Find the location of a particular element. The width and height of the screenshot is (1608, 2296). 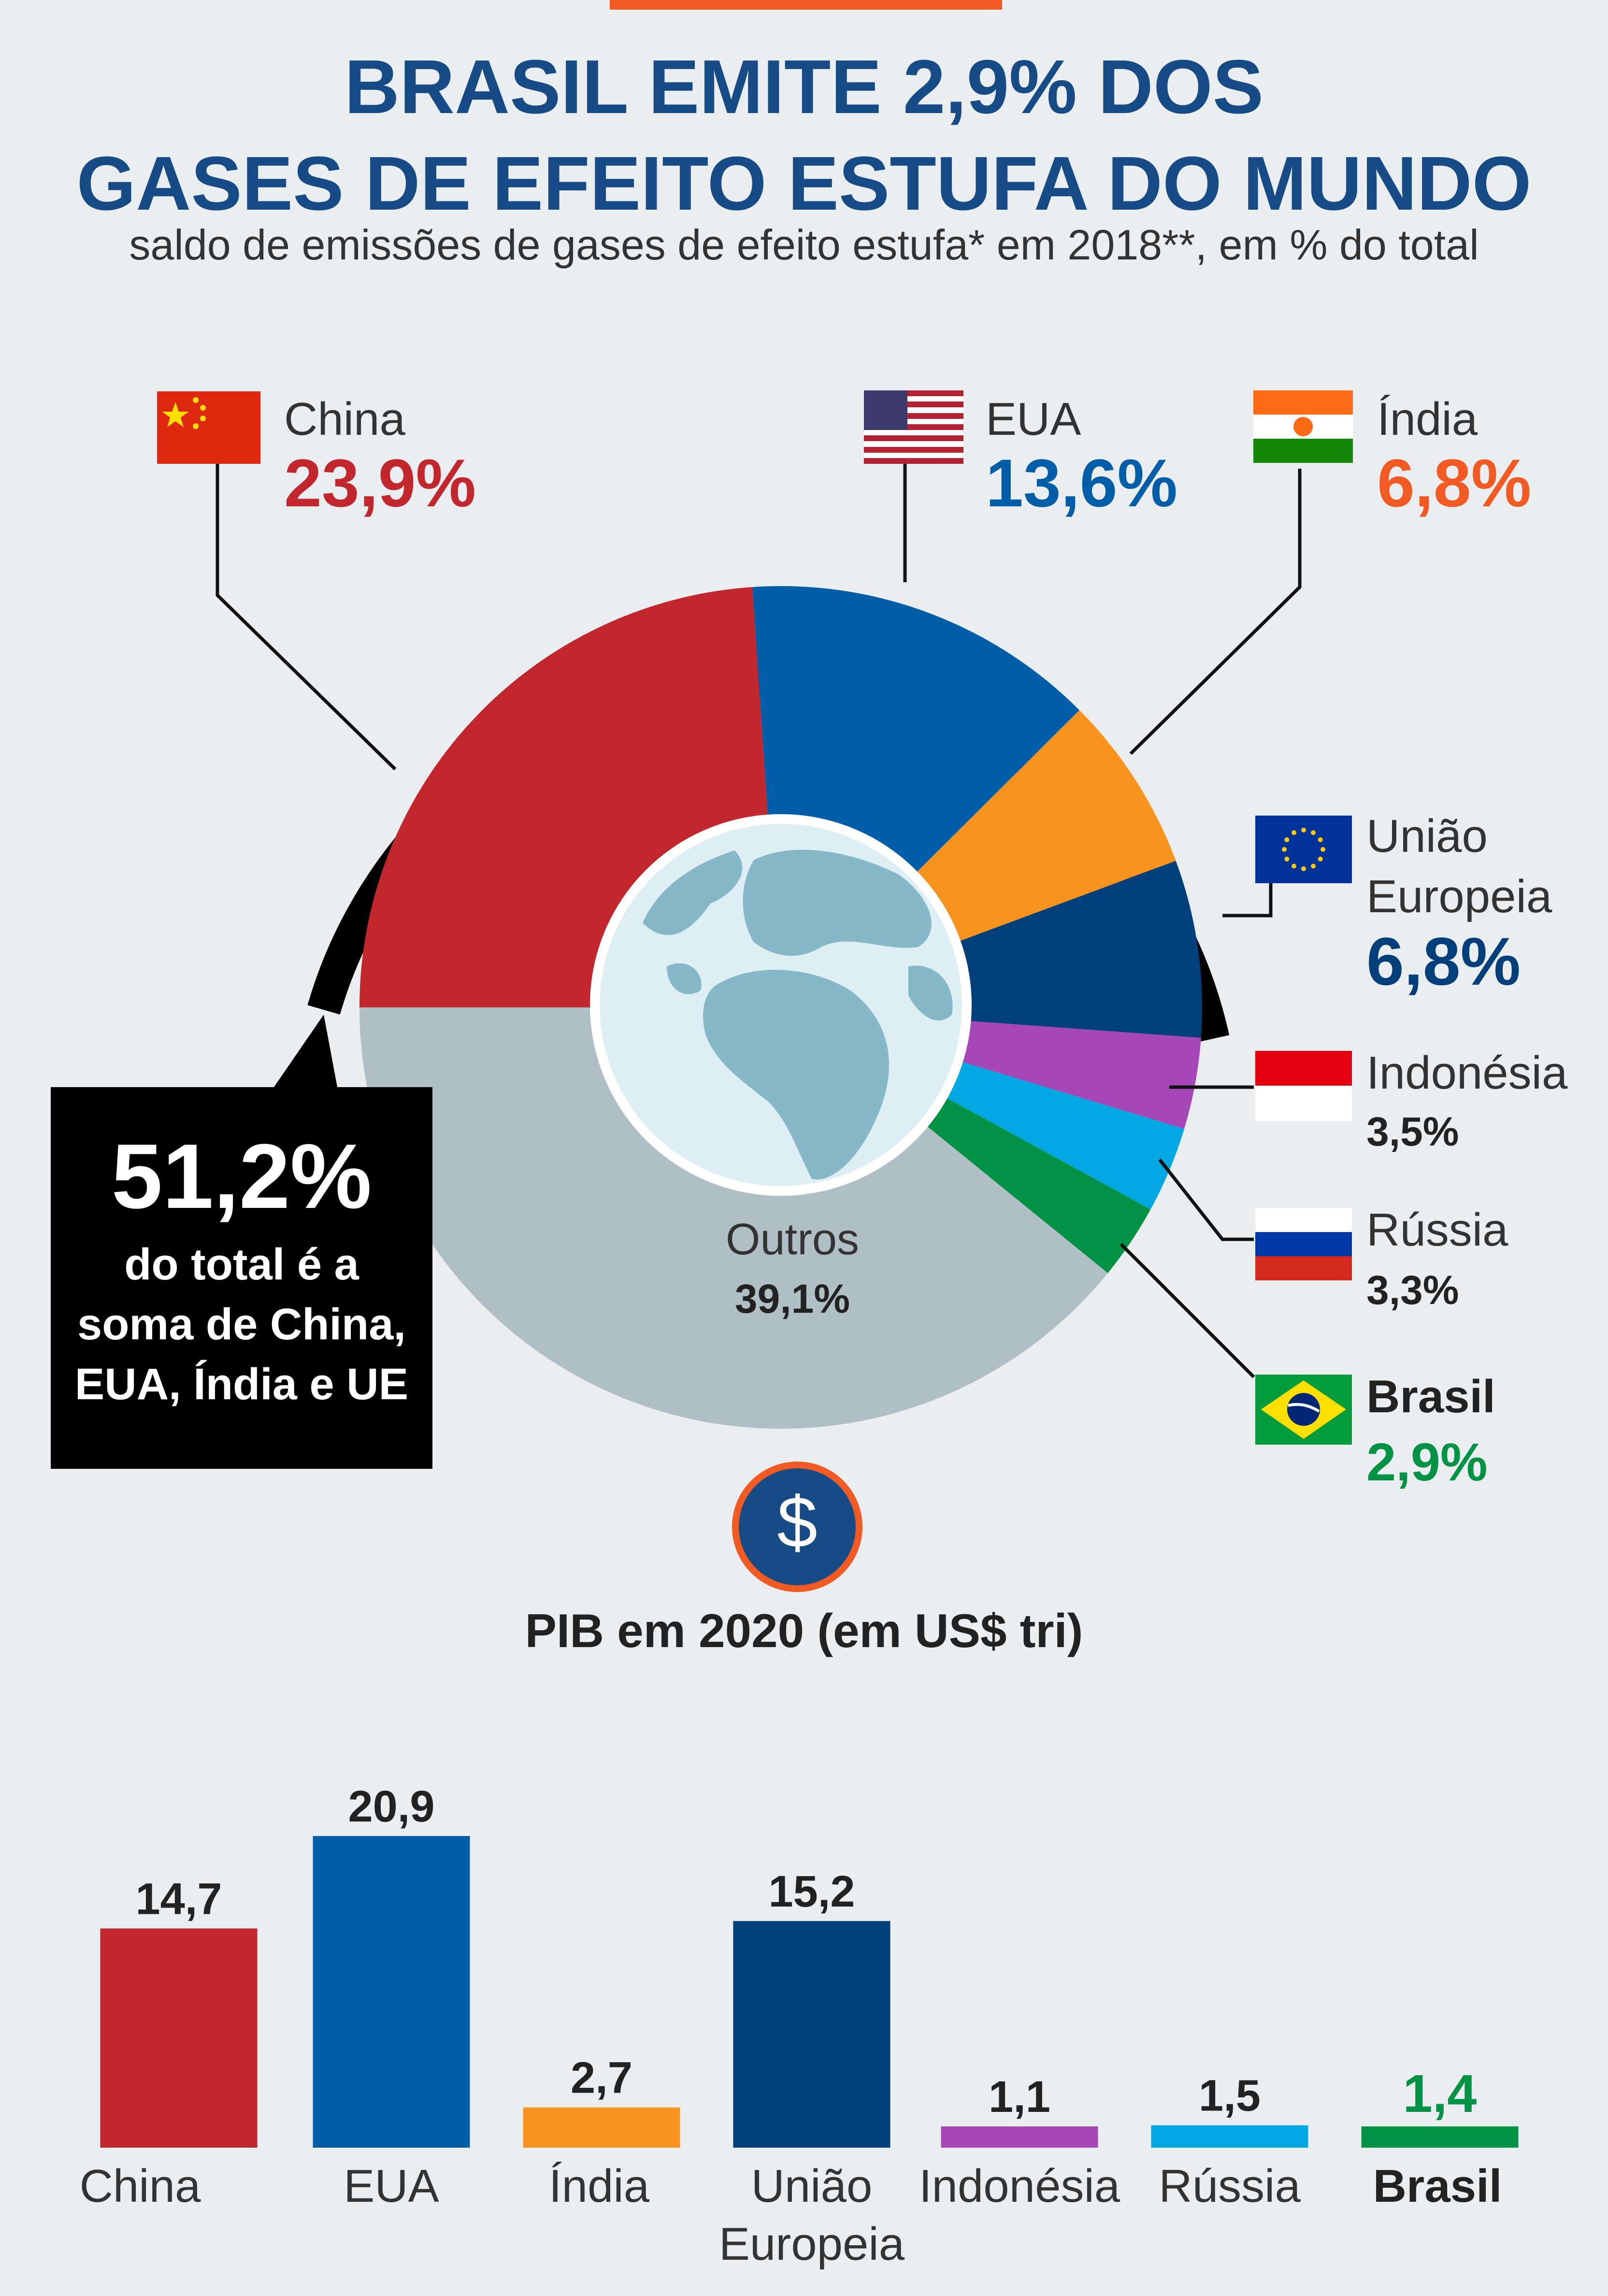

ue-value: 6,8% is located at coordinates (1443, 961).